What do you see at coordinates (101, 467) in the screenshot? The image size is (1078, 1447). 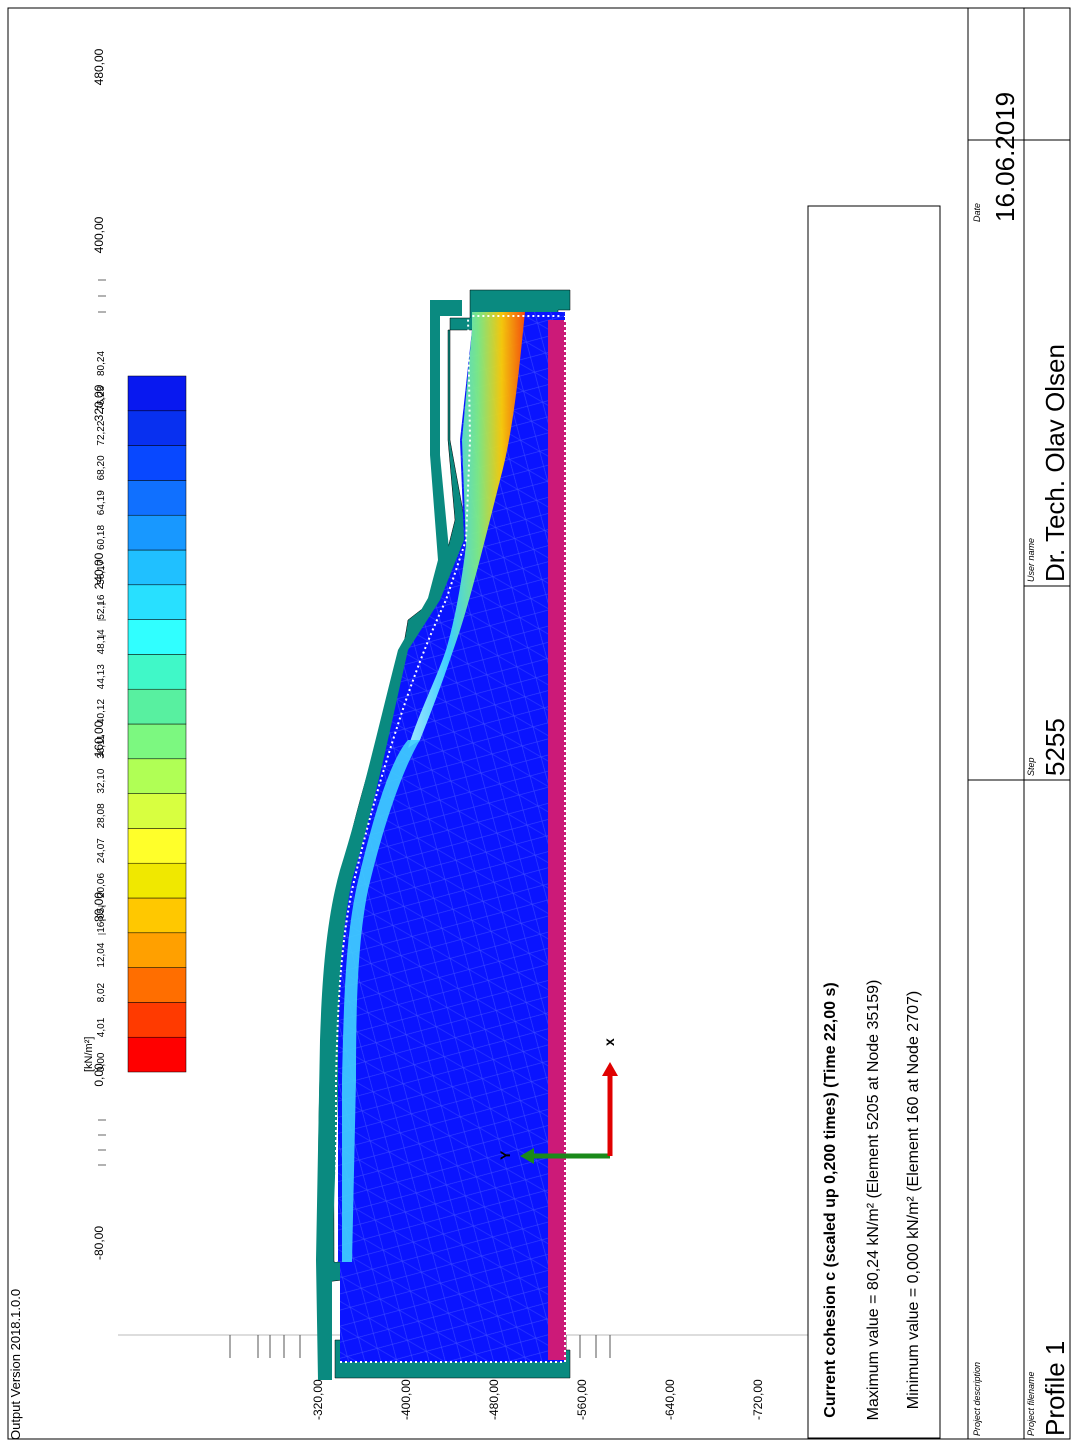 I see `legend-value: 68,20` at bounding box center [101, 467].